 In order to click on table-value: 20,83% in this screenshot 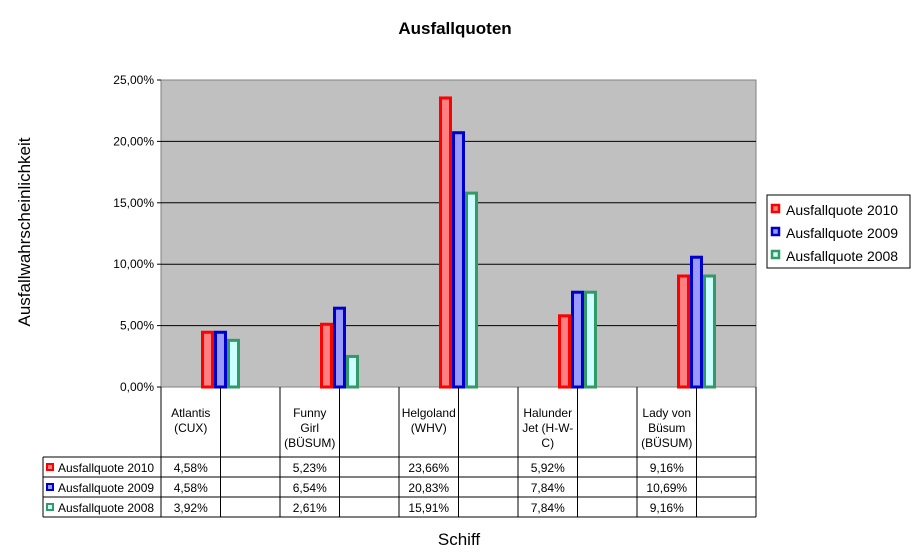, I will do `click(428, 488)`.